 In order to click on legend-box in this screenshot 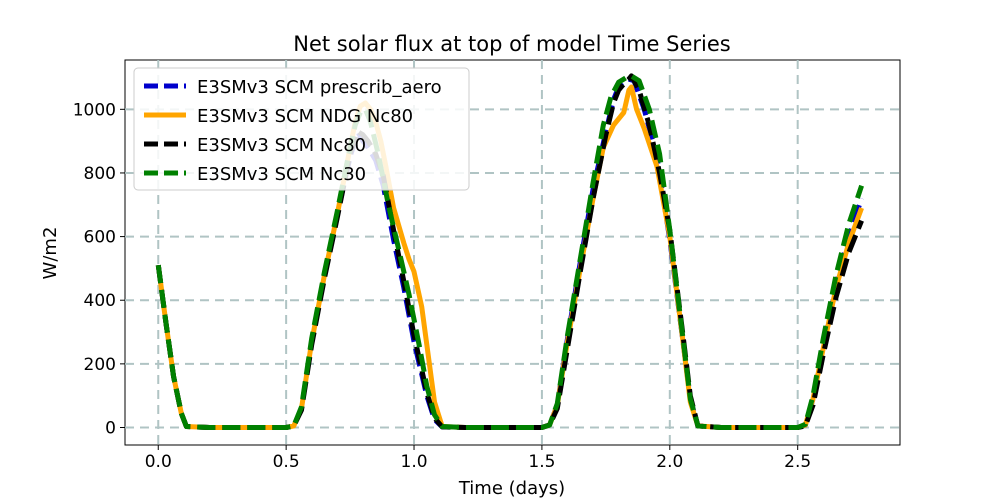, I will do `click(301, 129)`.